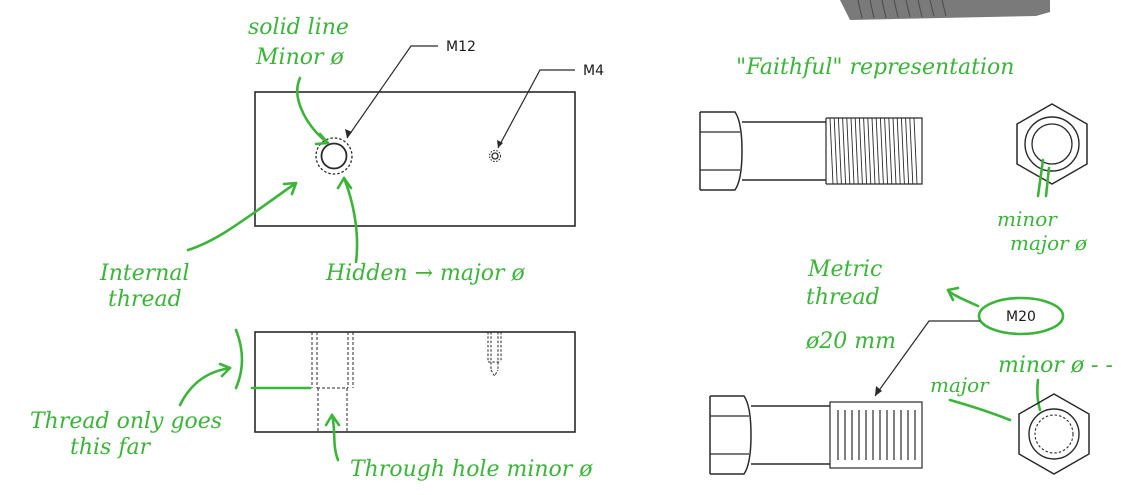 The height and width of the screenshot is (495, 1121). I want to click on m4-label: M4, so click(593, 71).